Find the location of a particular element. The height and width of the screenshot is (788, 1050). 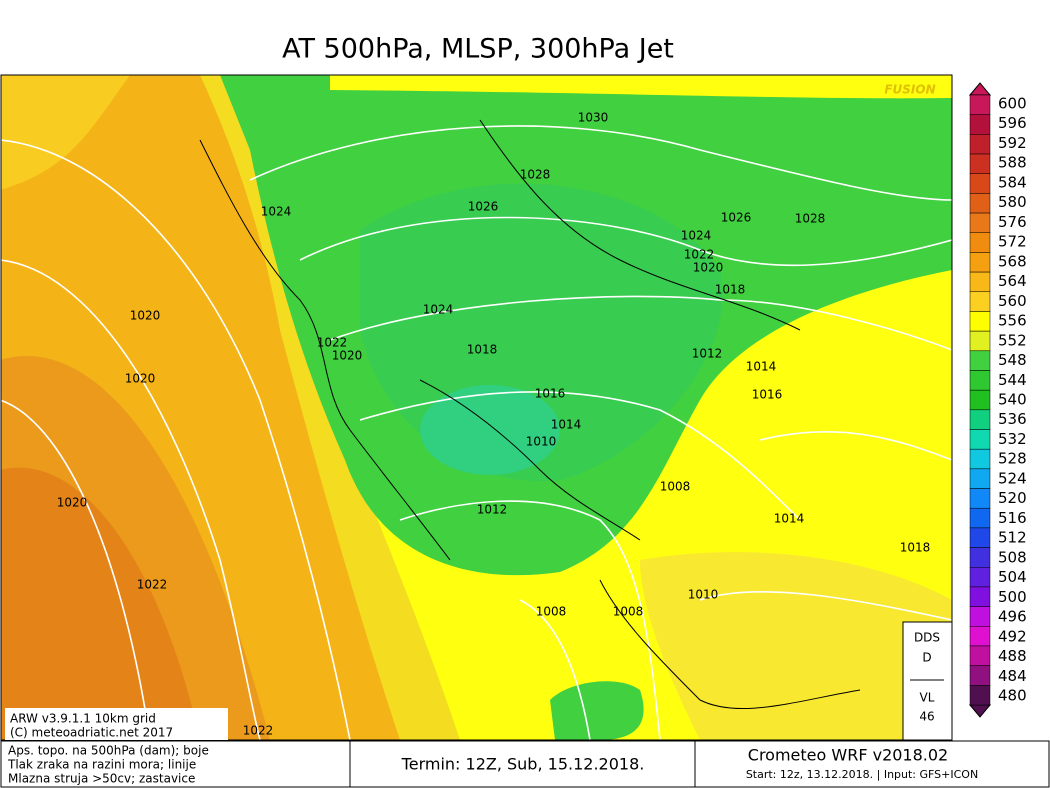

isobar-label: 1030 is located at coordinates (593, 118).